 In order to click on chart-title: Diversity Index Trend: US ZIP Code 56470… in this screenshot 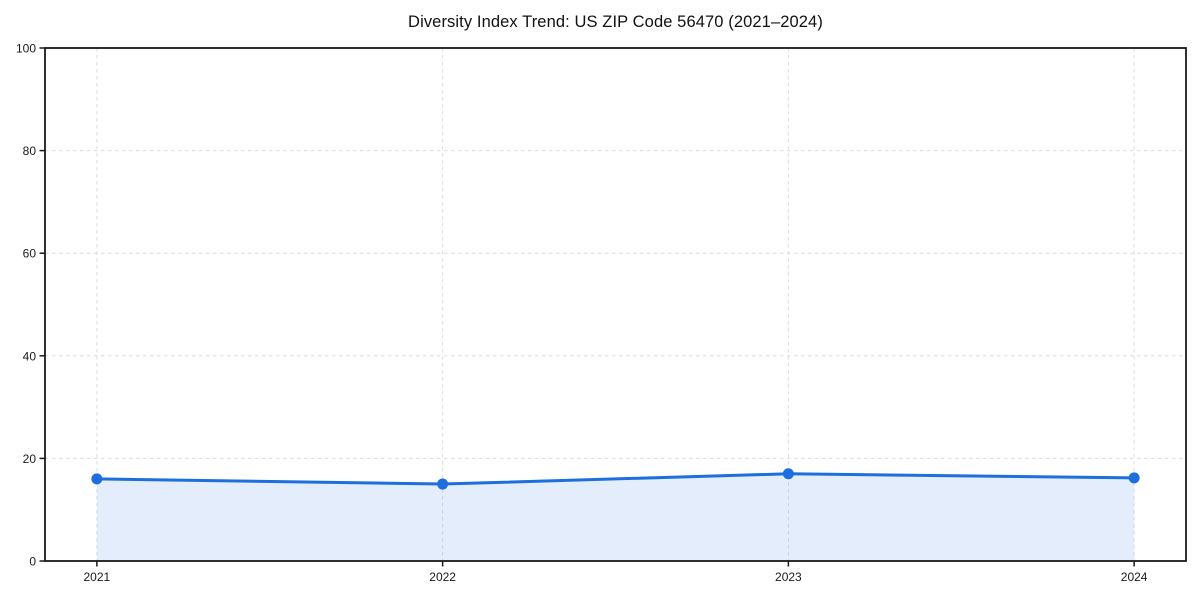, I will do `click(615, 22)`.